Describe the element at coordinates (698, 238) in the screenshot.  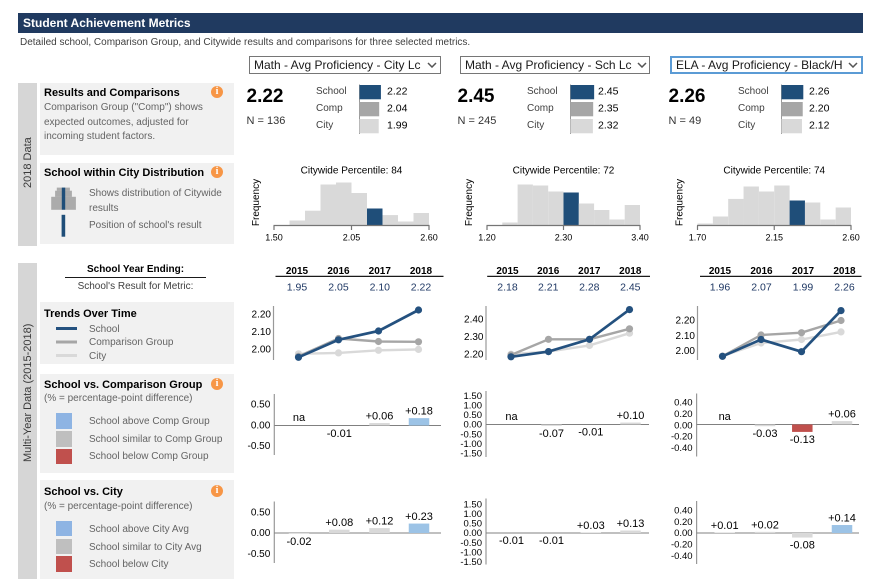
I see `svg-text: 1.70` at that location.